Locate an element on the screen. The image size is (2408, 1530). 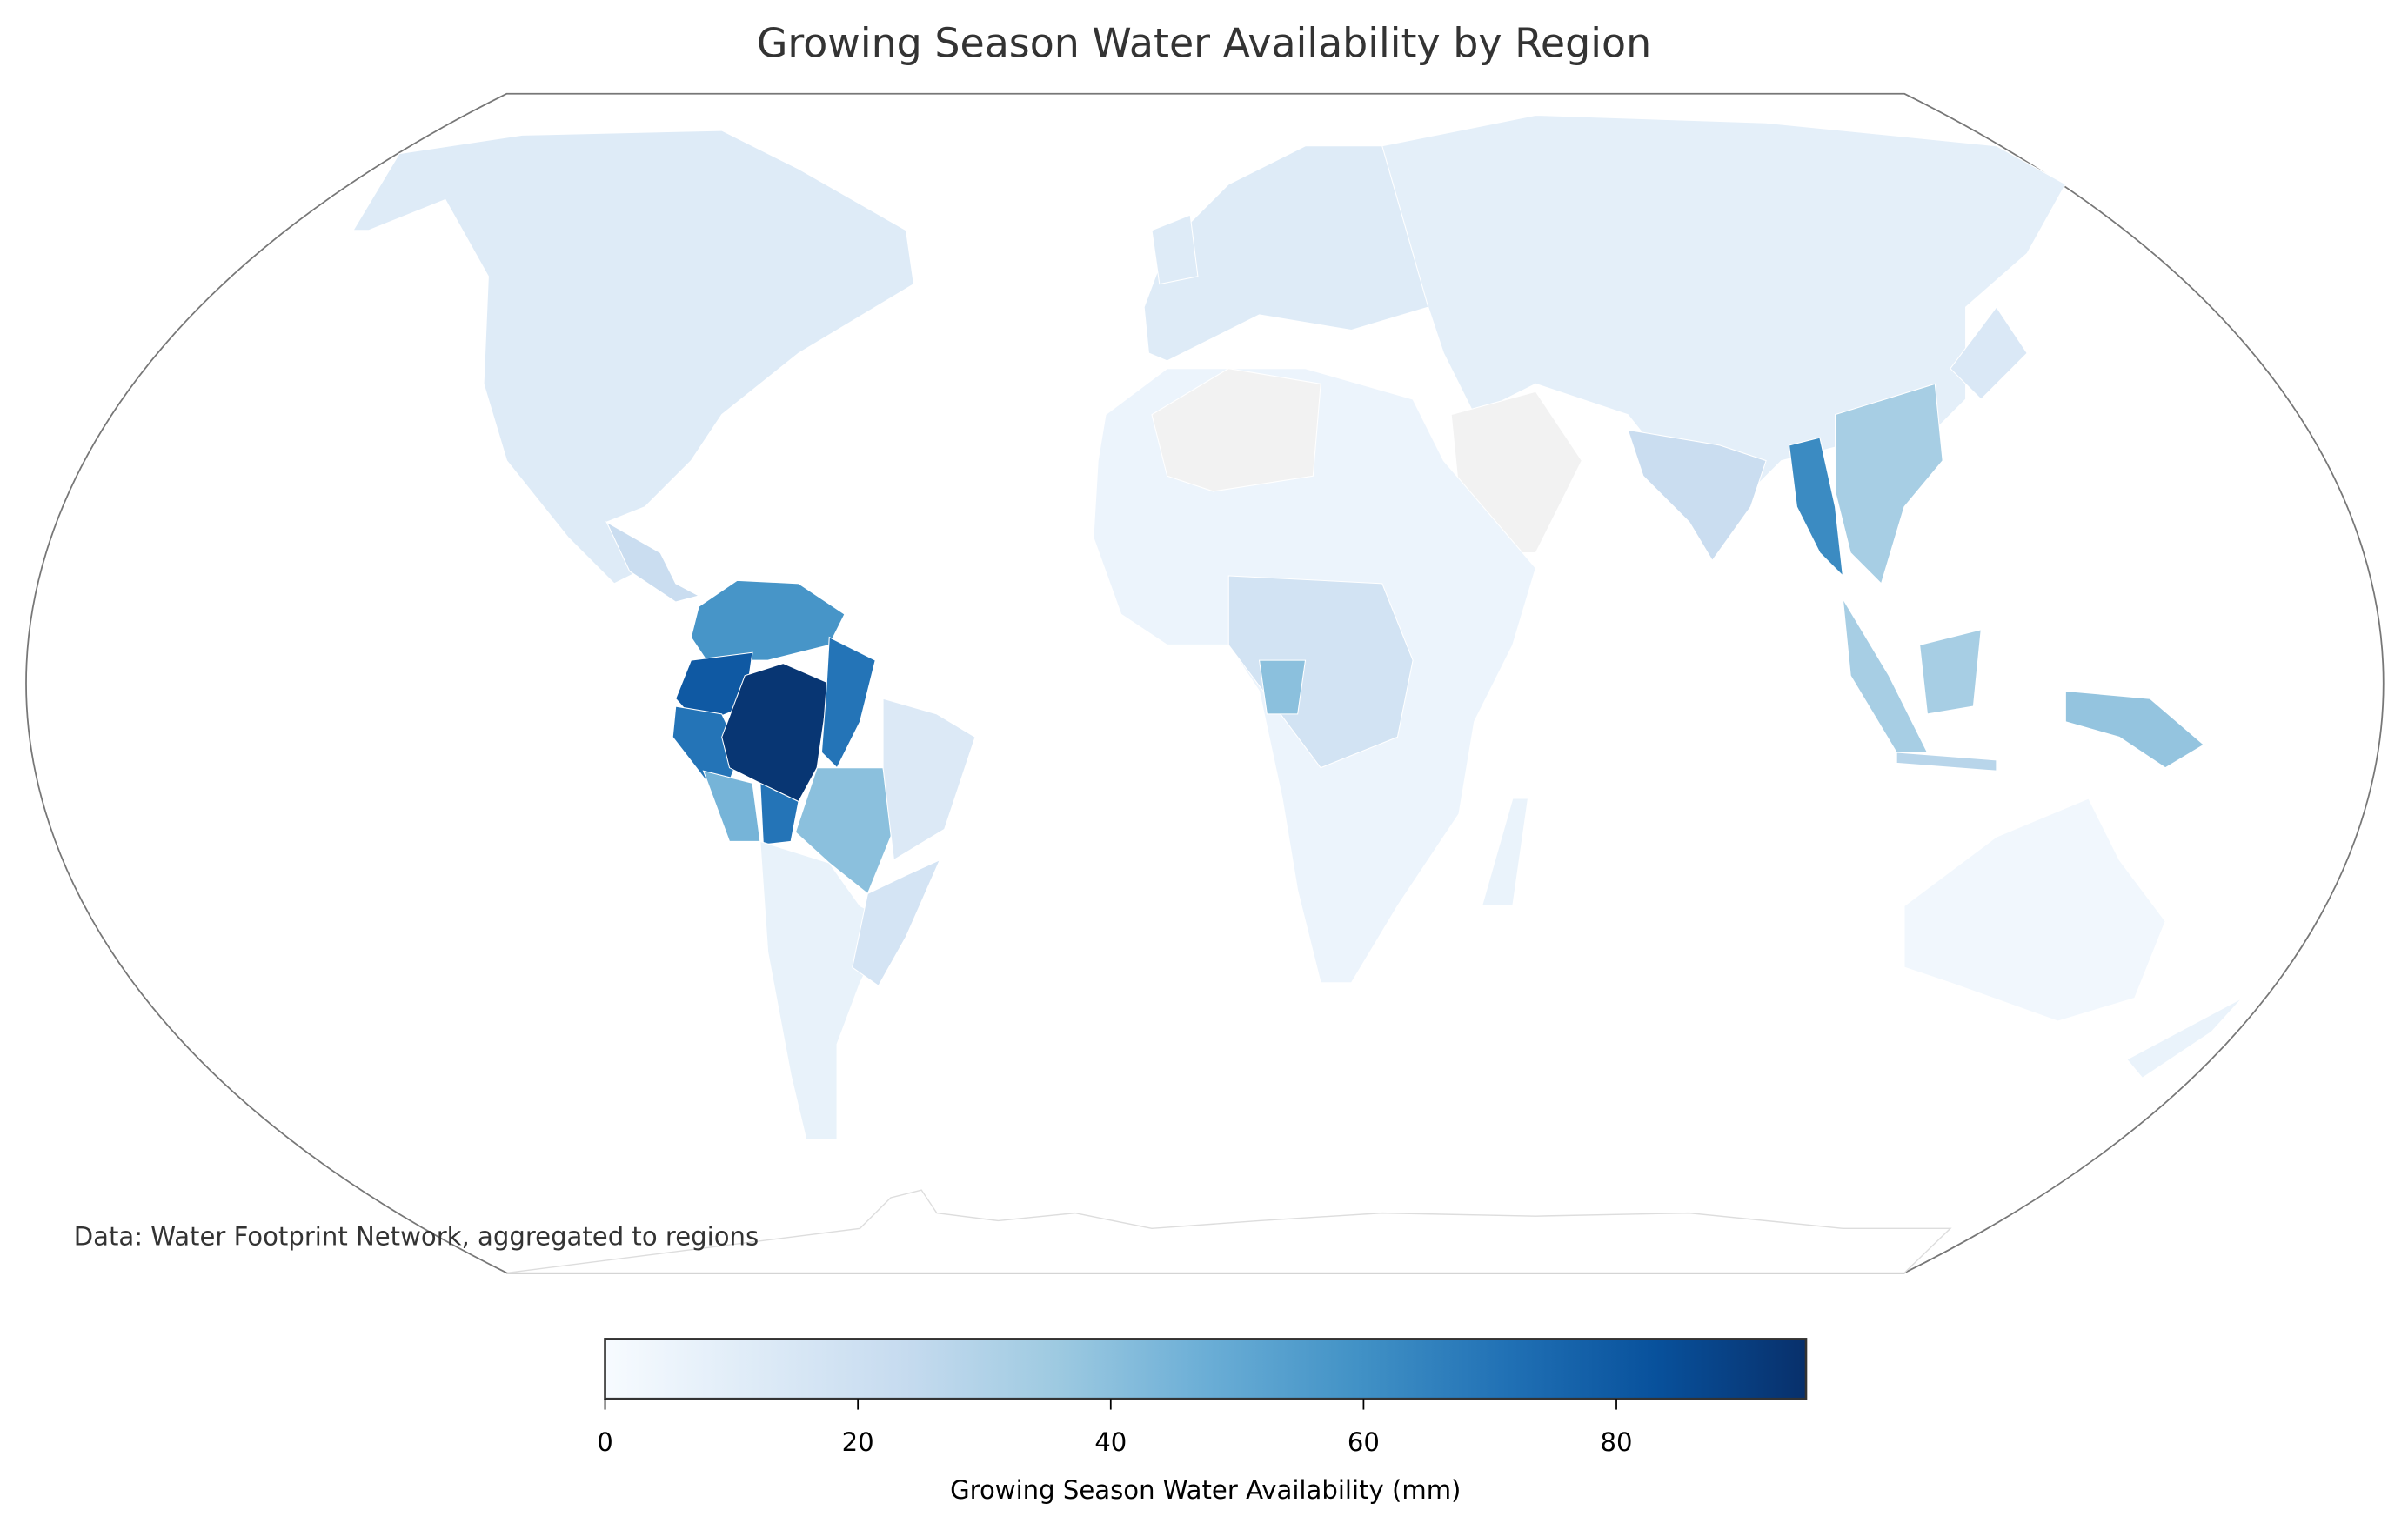
region-r22 is located at coordinates (1236, 430).